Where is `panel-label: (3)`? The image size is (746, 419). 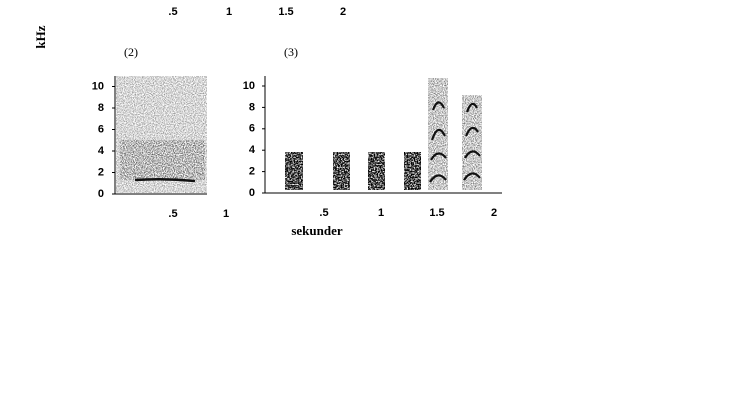
panel-label: (3) is located at coordinates (291, 52).